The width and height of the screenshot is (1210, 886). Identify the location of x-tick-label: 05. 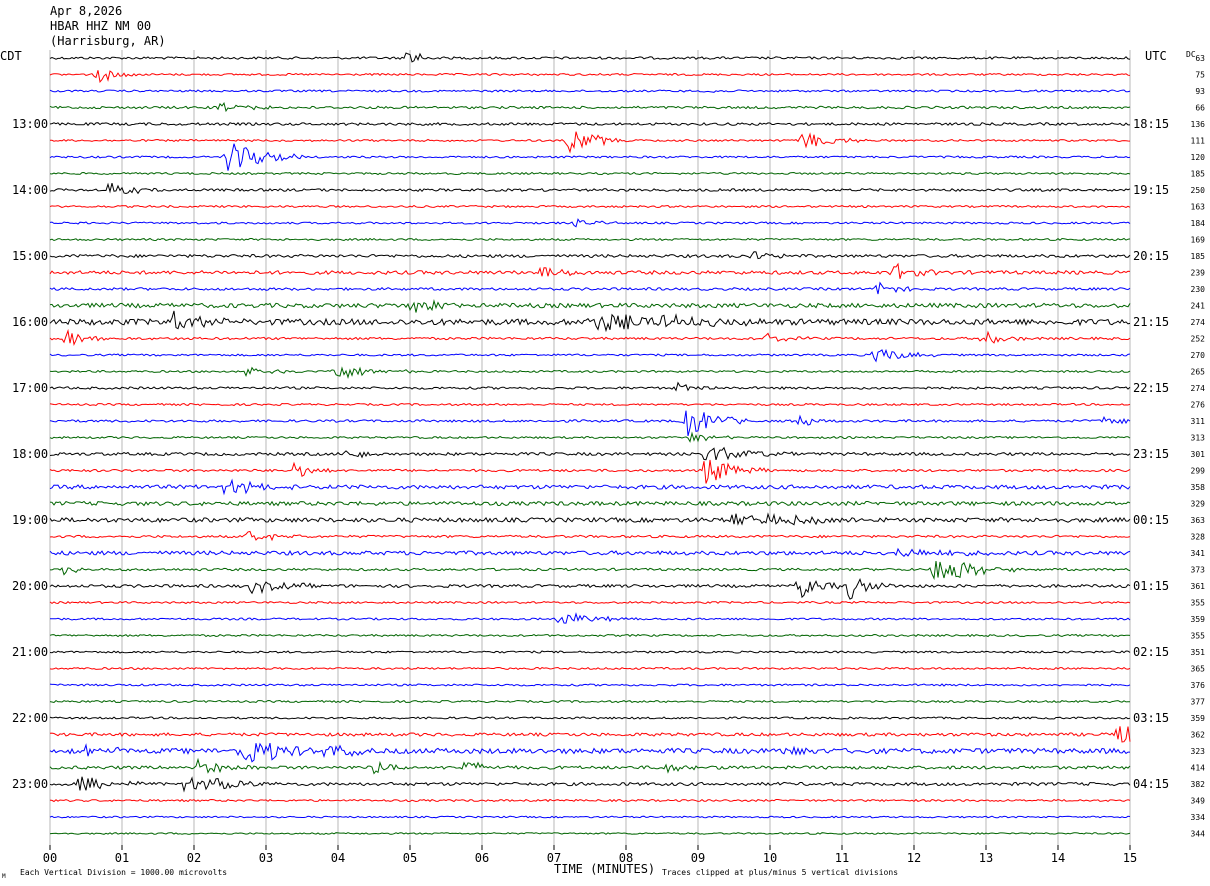
(410, 858).